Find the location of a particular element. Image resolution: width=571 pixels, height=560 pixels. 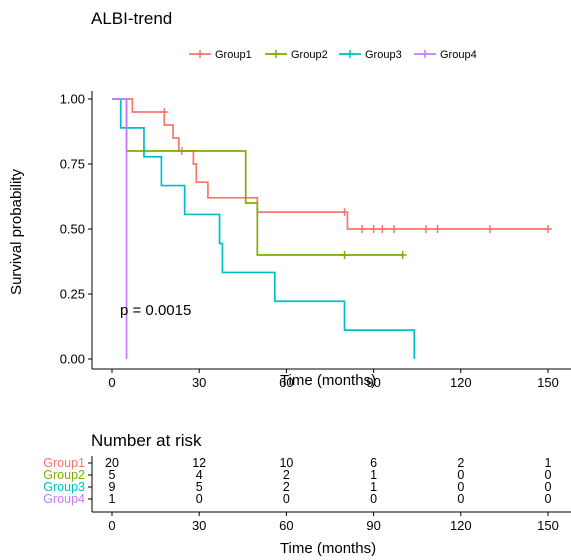

x-axis-label: Time (months) is located at coordinates (328, 380).